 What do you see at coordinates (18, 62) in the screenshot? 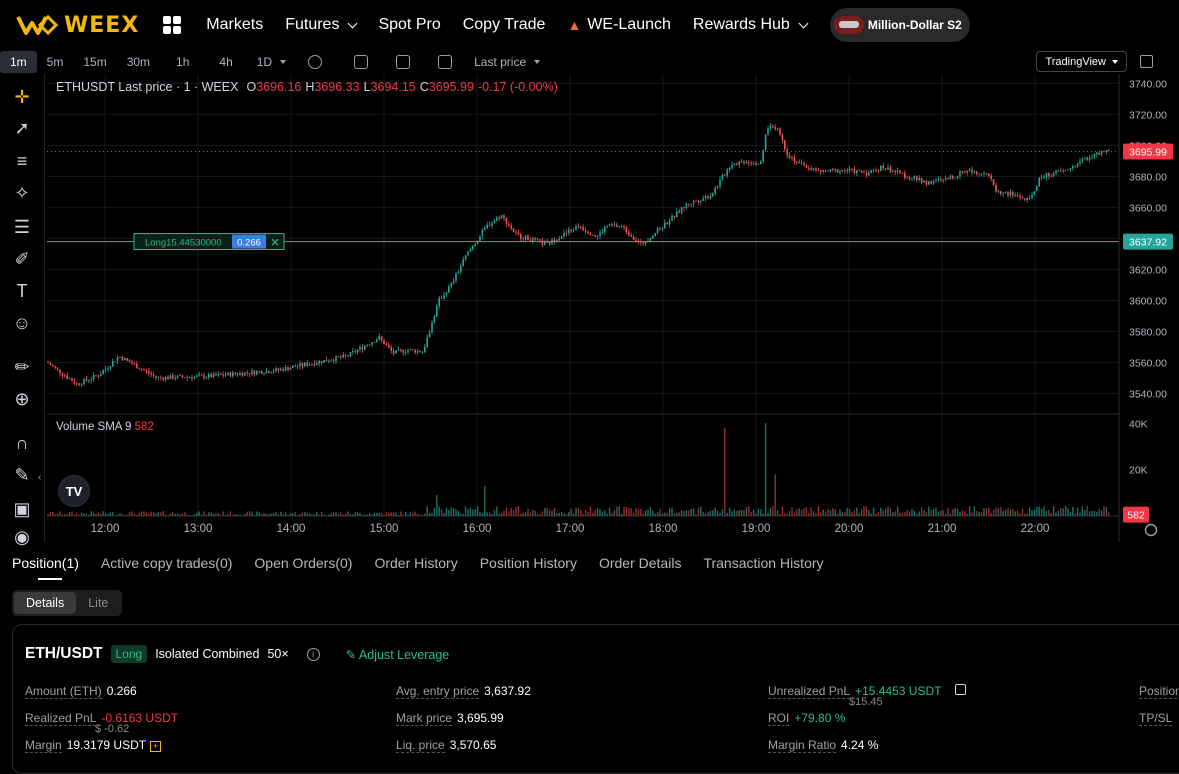
I see `timeframe-1m: 1m` at bounding box center [18, 62].